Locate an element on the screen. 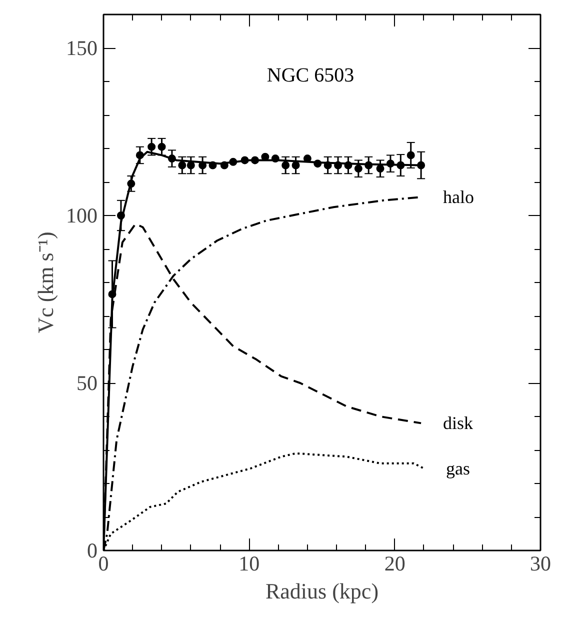 This screenshot has height=628, width=568. text: NGC 6503 is located at coordinates (310, 75).